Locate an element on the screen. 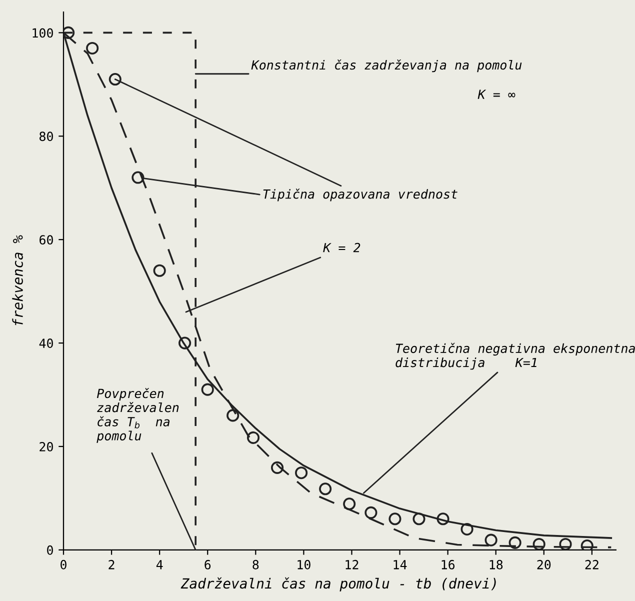  y-tick-label: 80 is located at coordinates (46, 137).